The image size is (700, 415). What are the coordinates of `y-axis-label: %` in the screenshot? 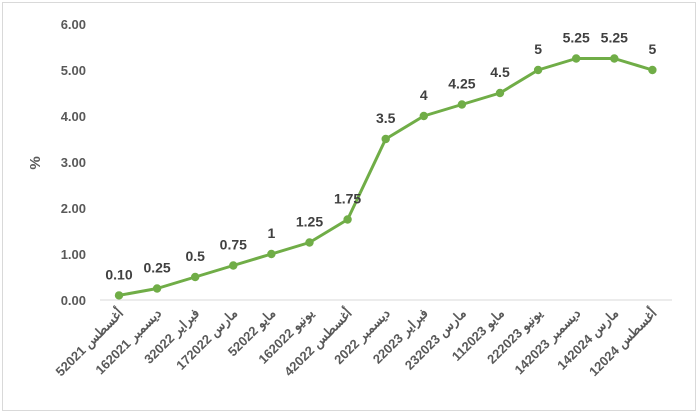 It's located at (35, 162).